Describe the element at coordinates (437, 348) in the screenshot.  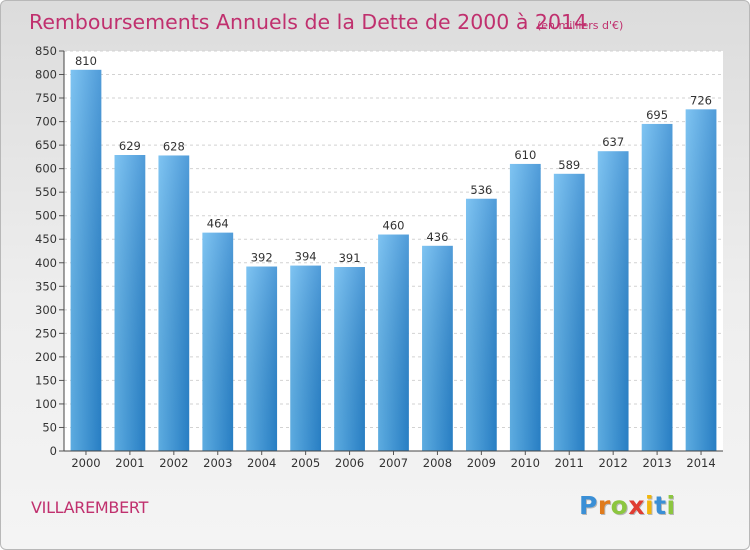
I see `bar-shade-2008` at that location.